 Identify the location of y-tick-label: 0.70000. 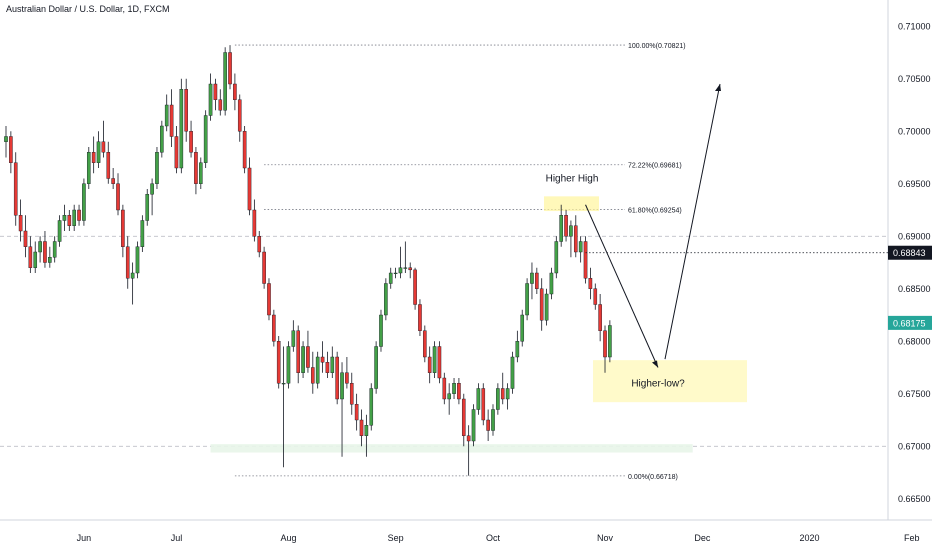
(914, 131).